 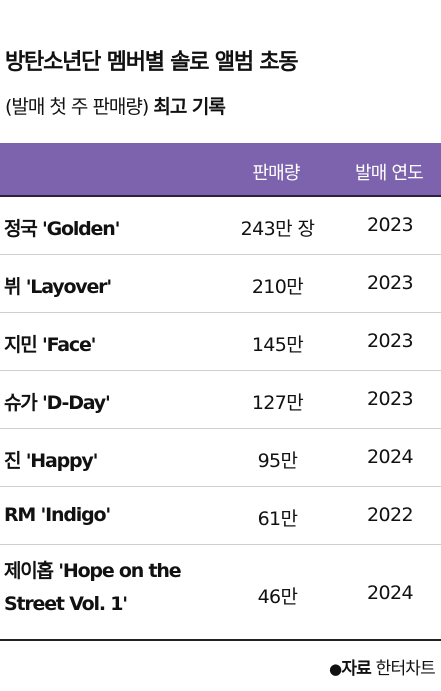 What do you see at coordinates (62, 229) in the screenshot?
I see `row-album-name: 정국 'Golden'` at bounding box center [62, 229].